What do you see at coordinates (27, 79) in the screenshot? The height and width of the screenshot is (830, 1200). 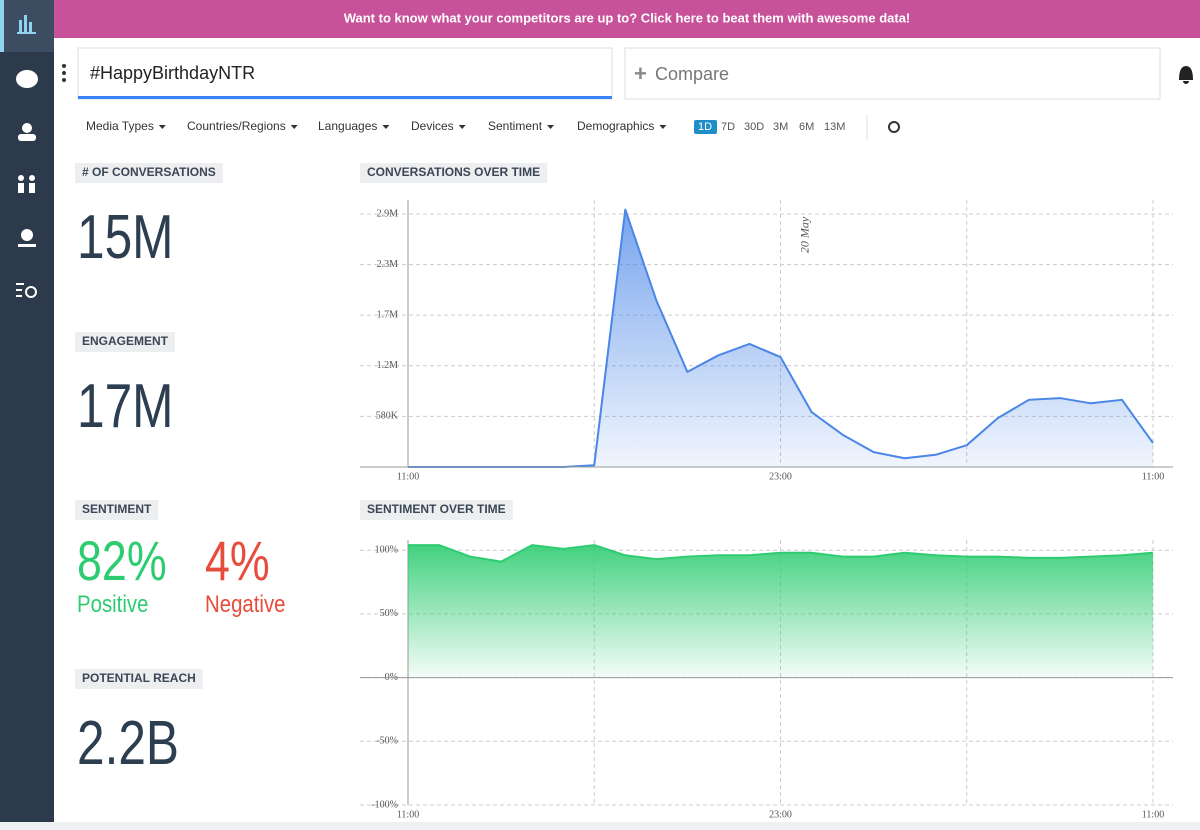 I see `icon-media` at bounding box center [27, 79].